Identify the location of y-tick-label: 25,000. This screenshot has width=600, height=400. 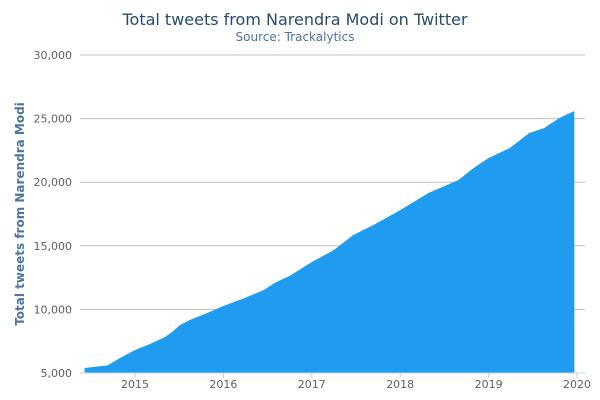
(53, 119).